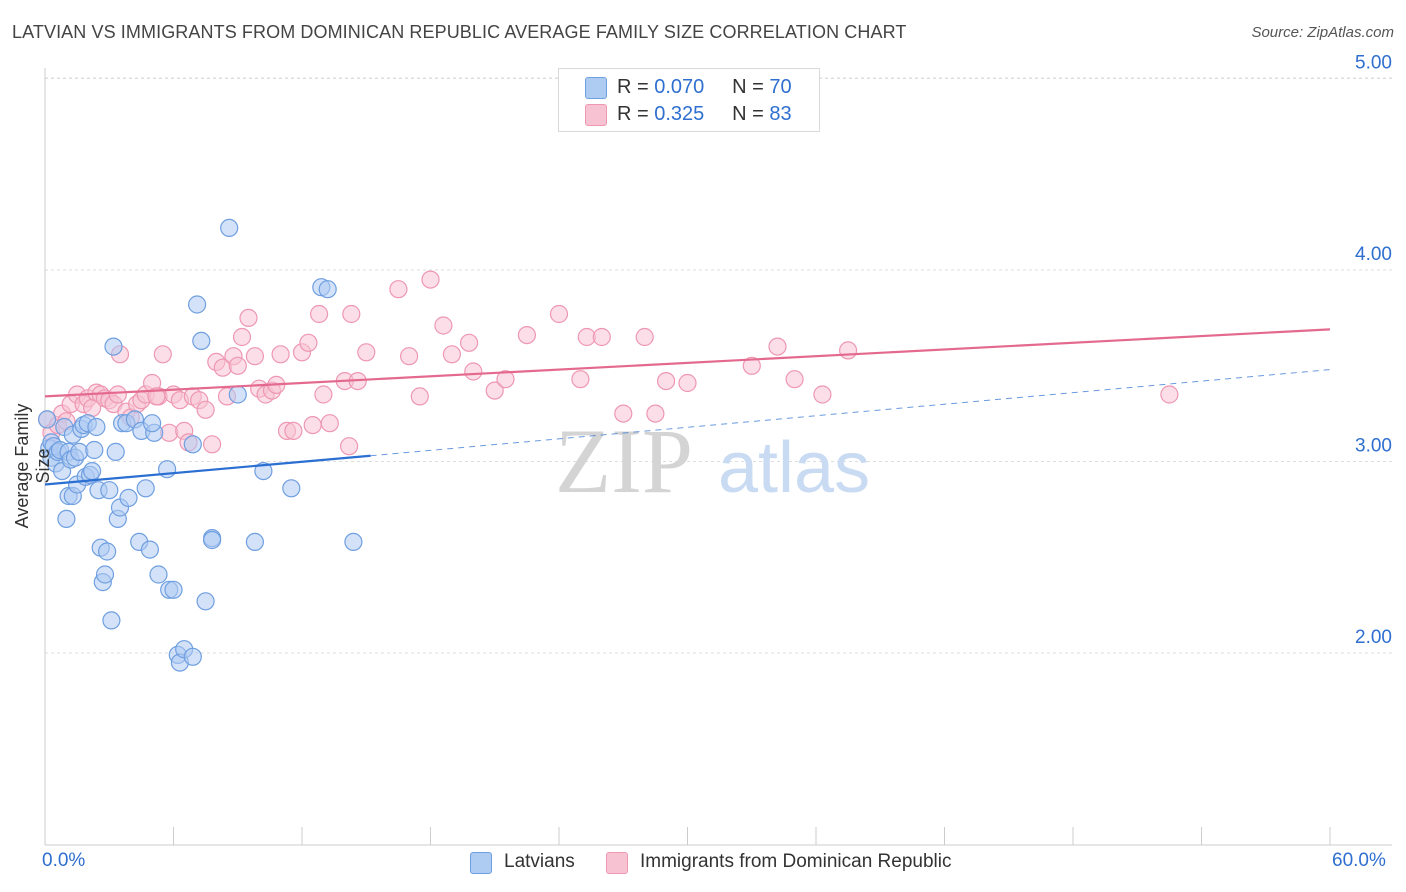 The width and height of the screenshot is (1406, 892). I want to click on legend-swatch-latvians, so click(596, 88).